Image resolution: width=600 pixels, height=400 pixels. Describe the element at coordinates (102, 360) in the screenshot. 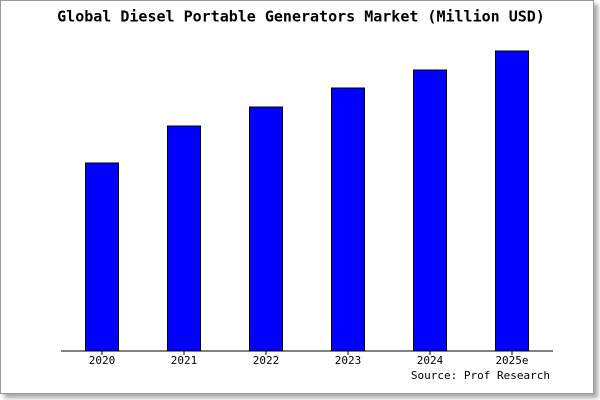

I see `x-tick-label: 2020` at that location.